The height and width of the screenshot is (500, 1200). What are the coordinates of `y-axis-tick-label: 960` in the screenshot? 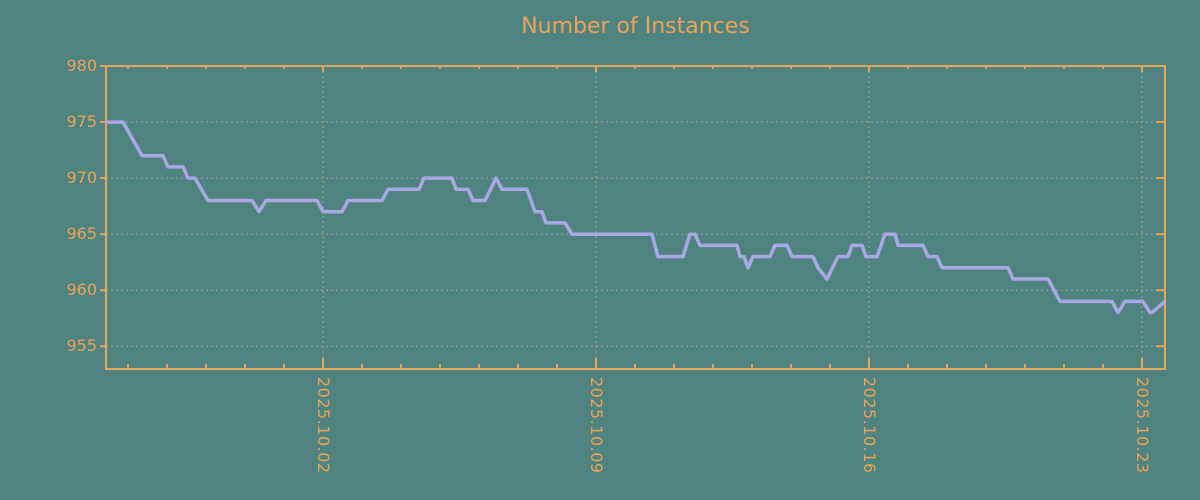 It's located at (81, 290).